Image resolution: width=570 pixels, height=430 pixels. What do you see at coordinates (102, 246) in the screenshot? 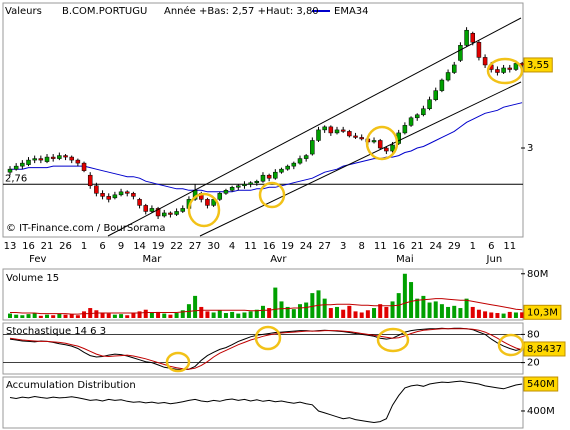
I see `x-tick-label: 6` at bounding box center [102, 246].